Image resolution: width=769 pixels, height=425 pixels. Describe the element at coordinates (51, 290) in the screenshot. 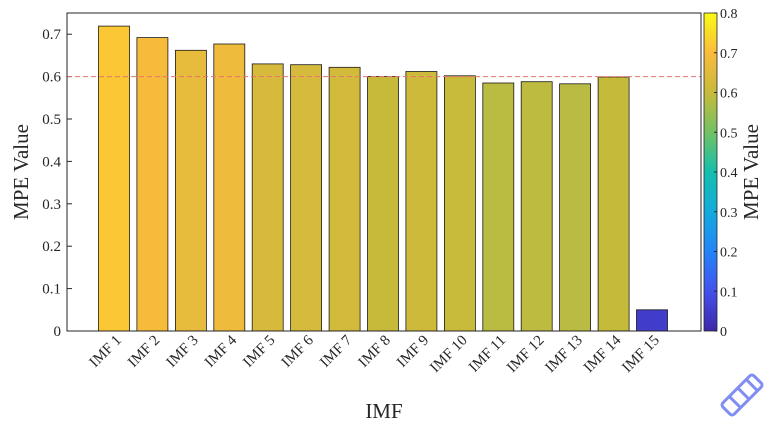

I see `y-tick-label: 0.1` at that location.